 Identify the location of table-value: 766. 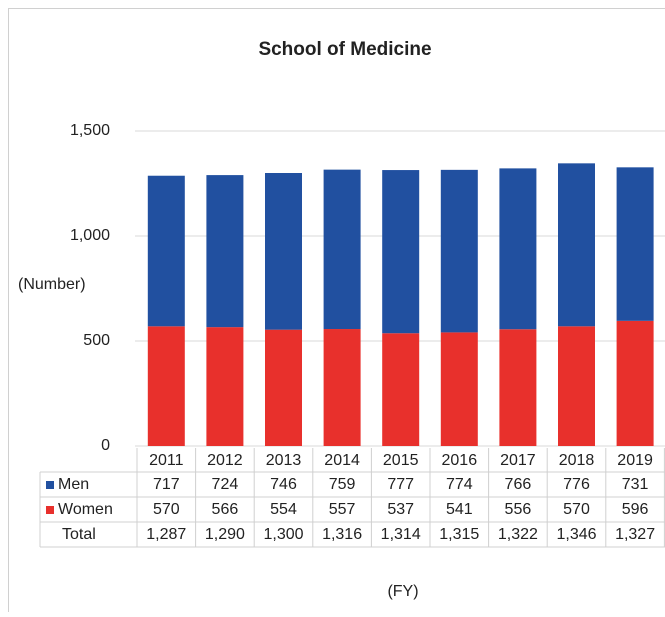
(518, 484).